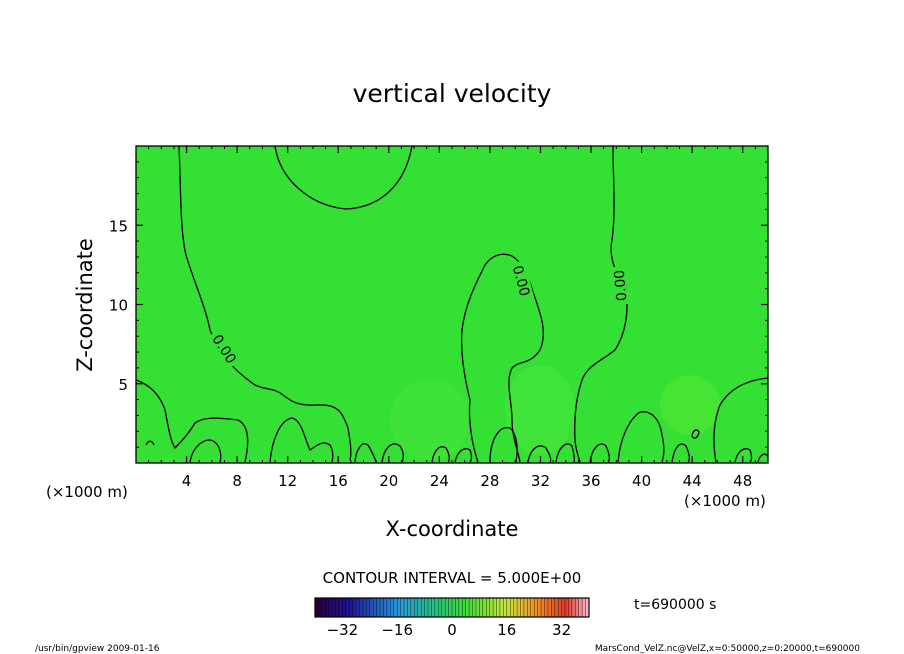 This screenshot has width=904, height=654. I want to click on colorbar-tick-label: 16, so click(506, 630).